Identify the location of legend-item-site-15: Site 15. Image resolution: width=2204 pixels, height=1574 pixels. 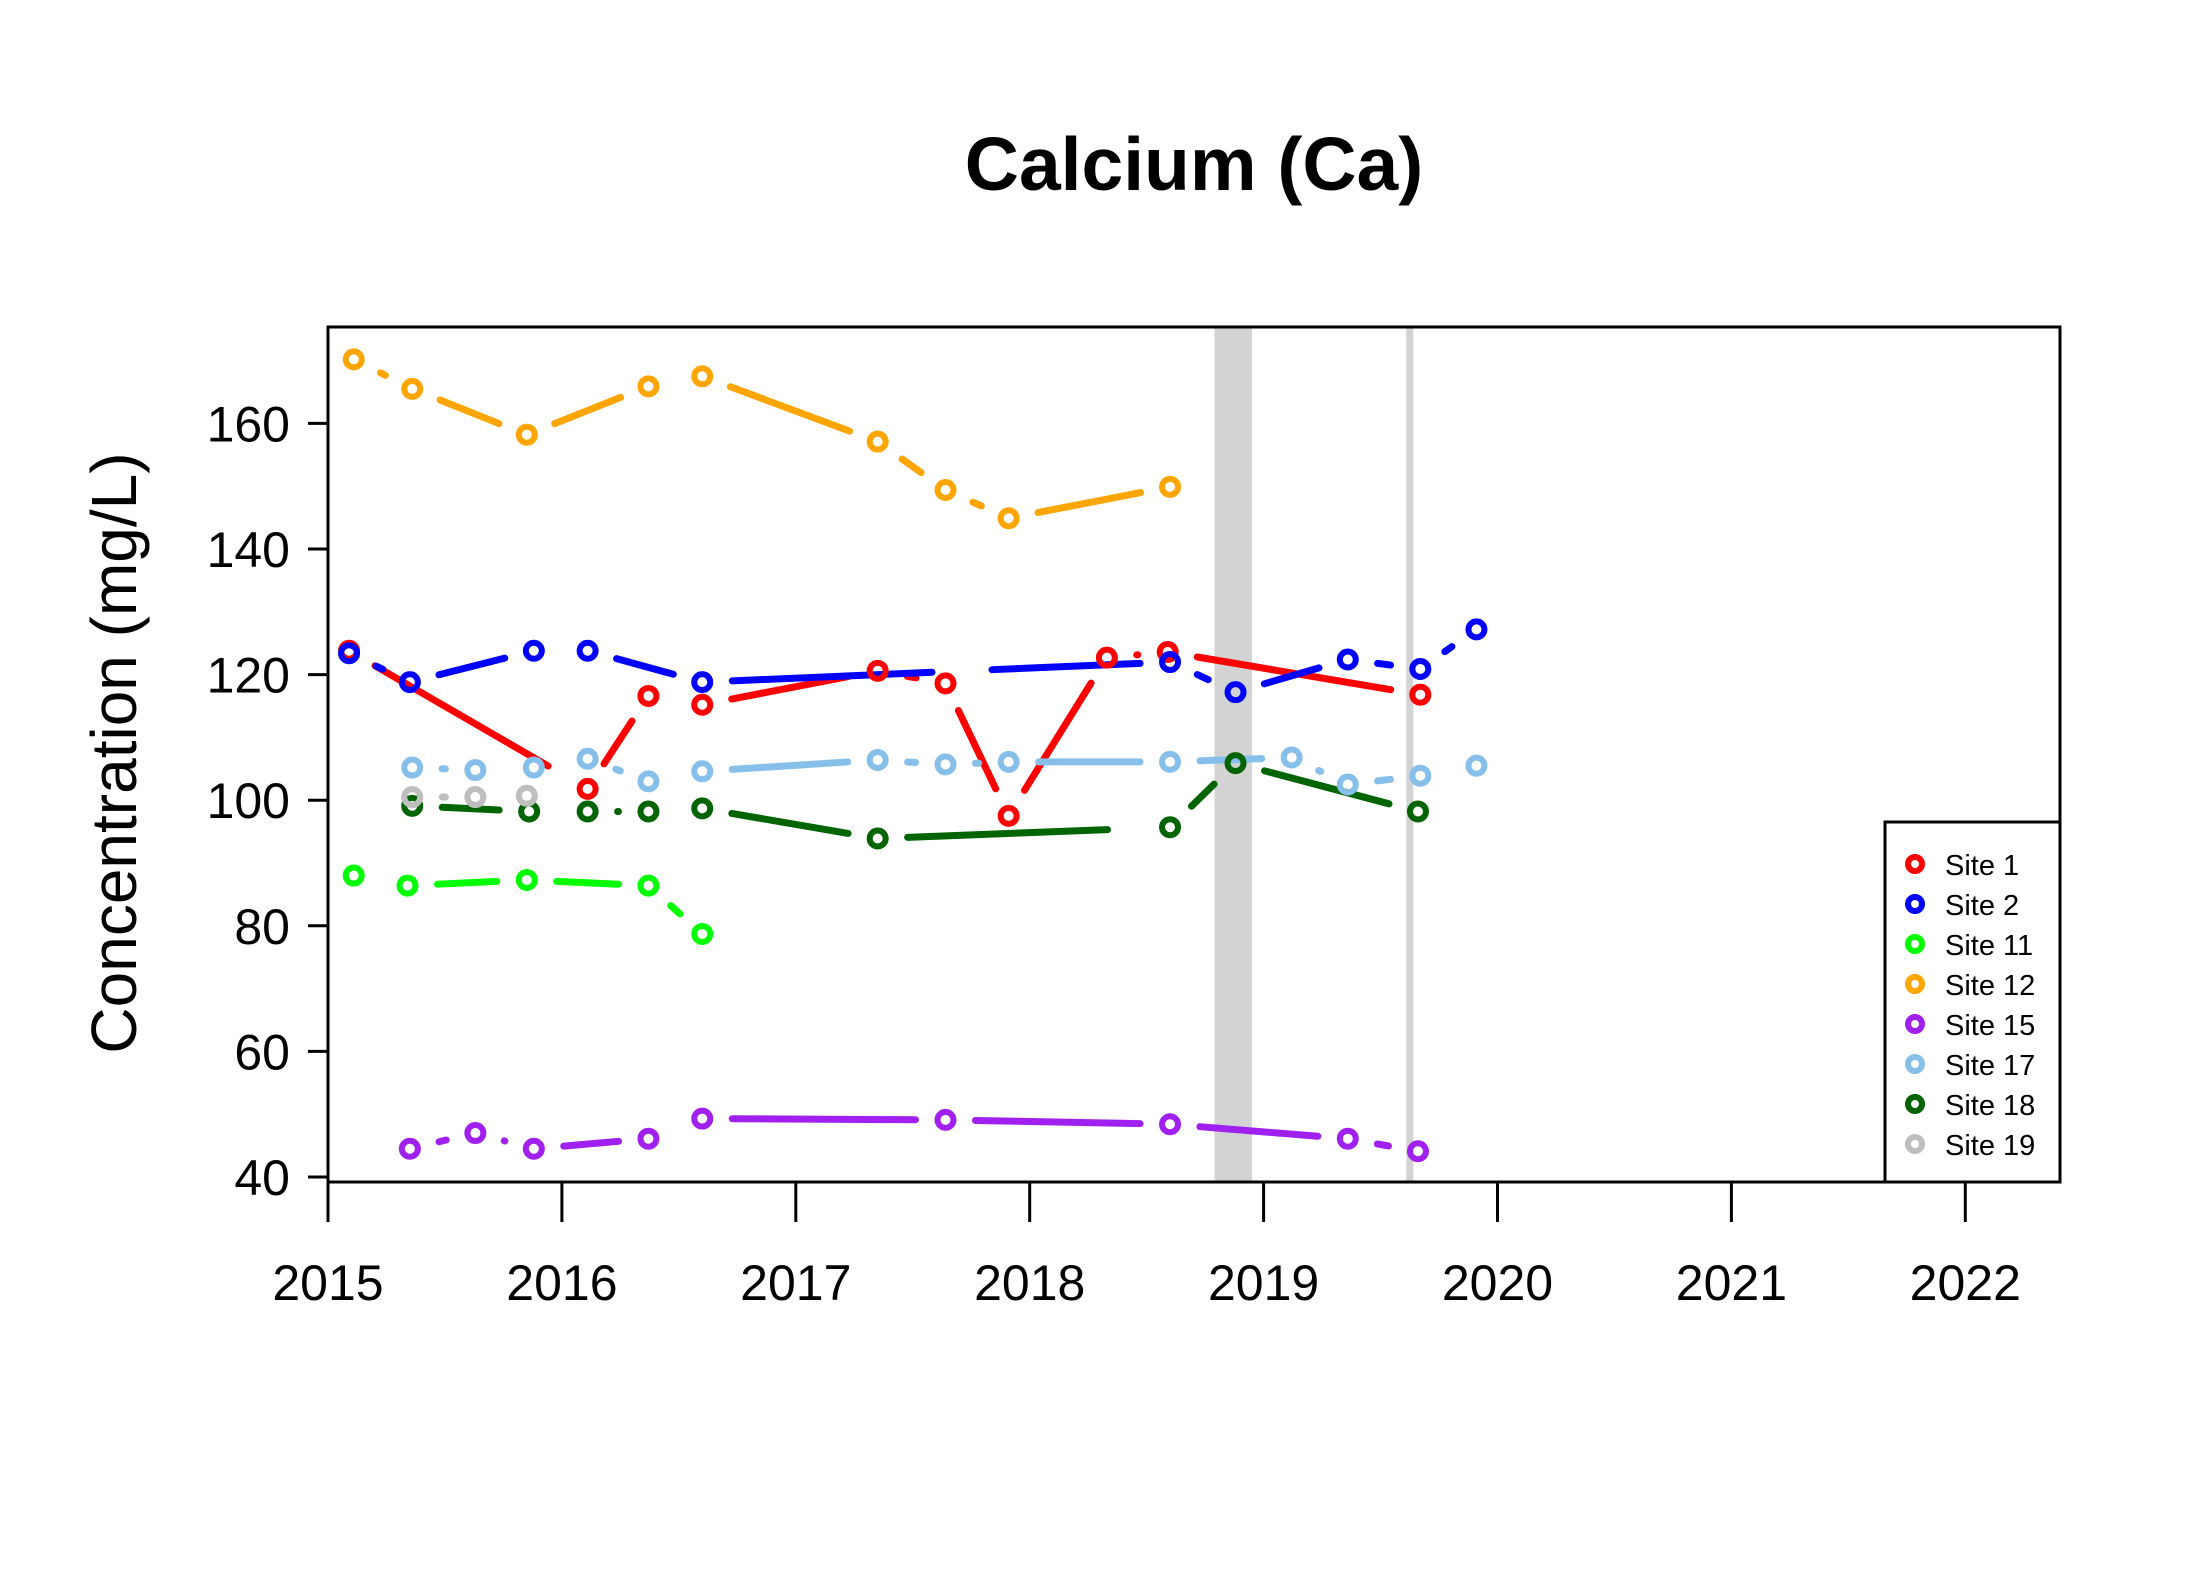
(1970, 1026).